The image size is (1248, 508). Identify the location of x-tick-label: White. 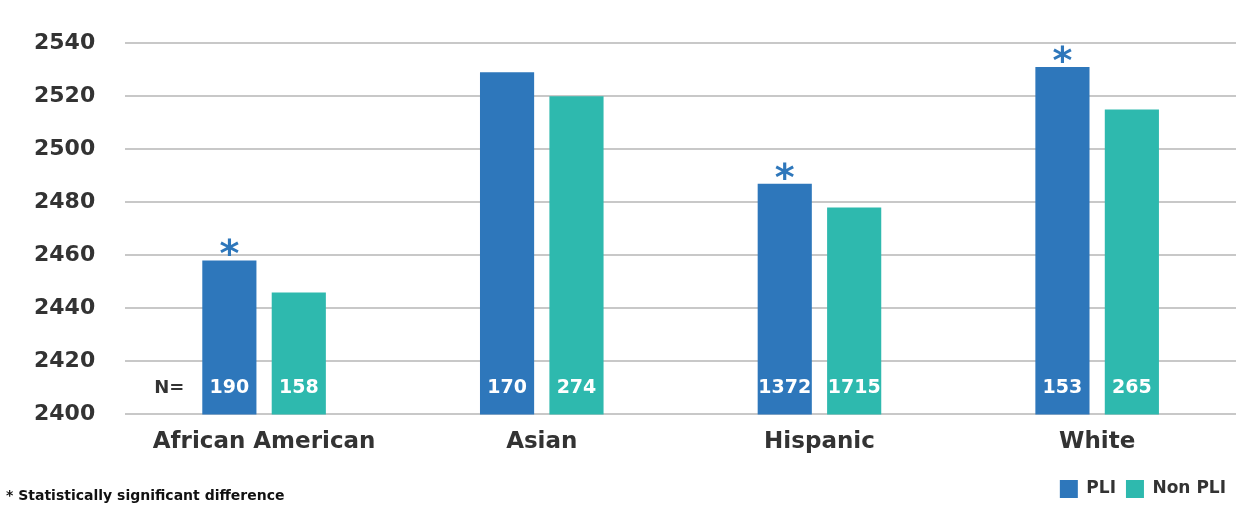
(1097, 440).